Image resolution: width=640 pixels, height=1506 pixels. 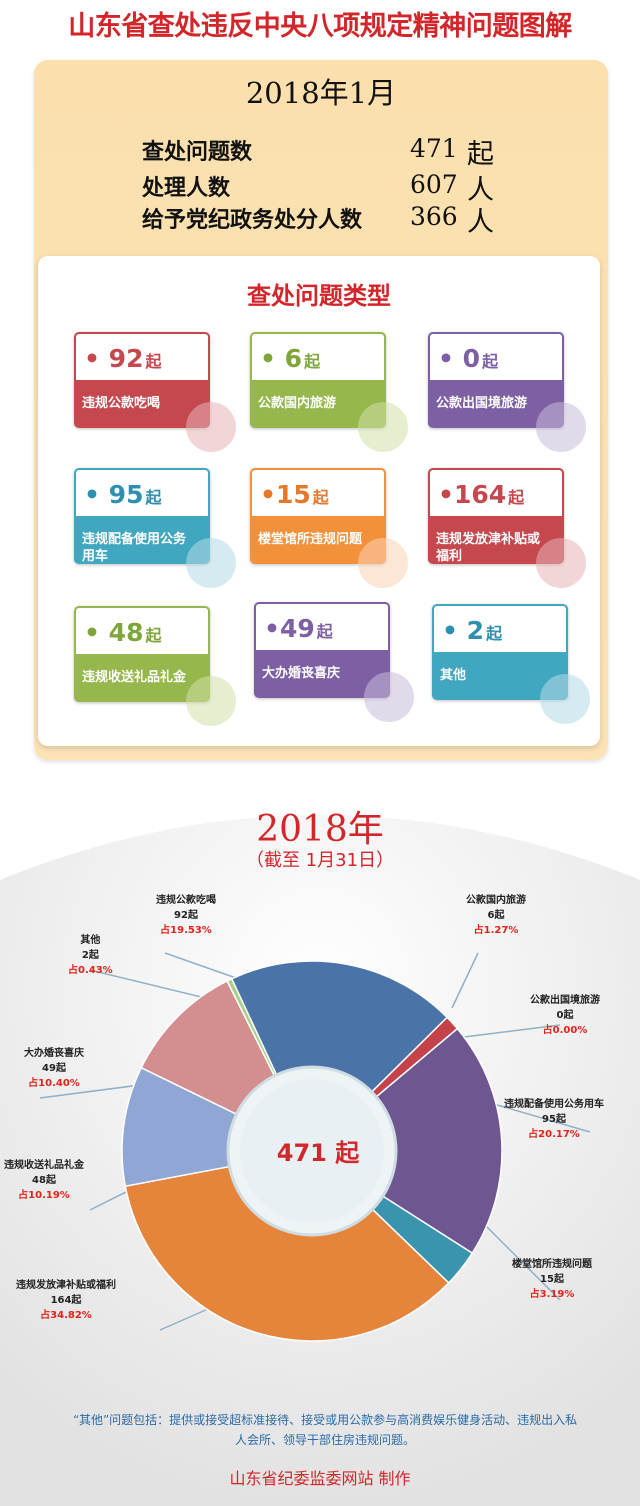 I want to click on slice-label: 其他 2起 占0.43%, so click(x=90, y=955).